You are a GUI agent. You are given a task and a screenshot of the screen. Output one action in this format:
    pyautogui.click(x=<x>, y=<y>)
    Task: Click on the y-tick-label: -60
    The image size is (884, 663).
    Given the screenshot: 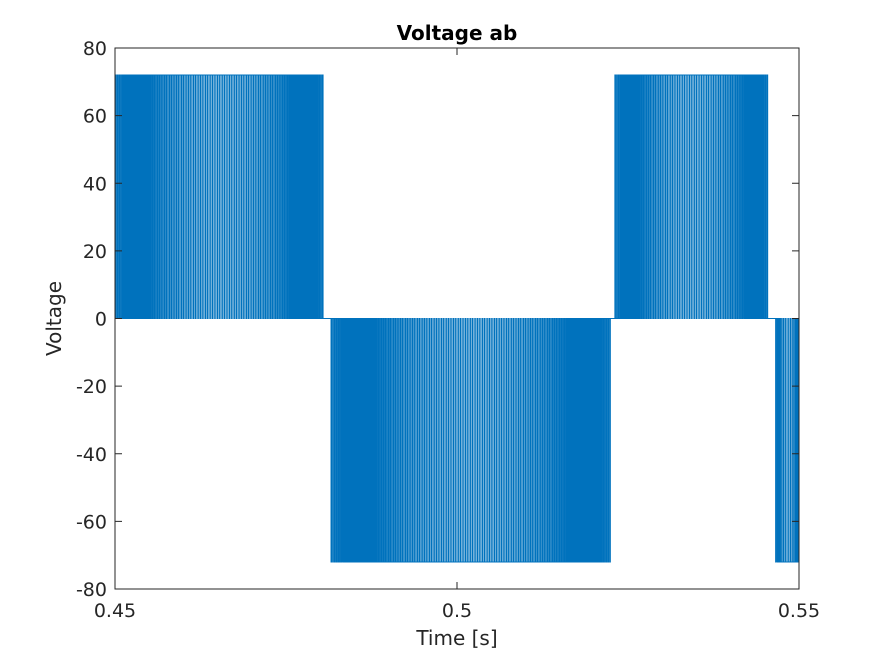 What is the action you would take?
    pyautogui.click(x=91, y=522)
    